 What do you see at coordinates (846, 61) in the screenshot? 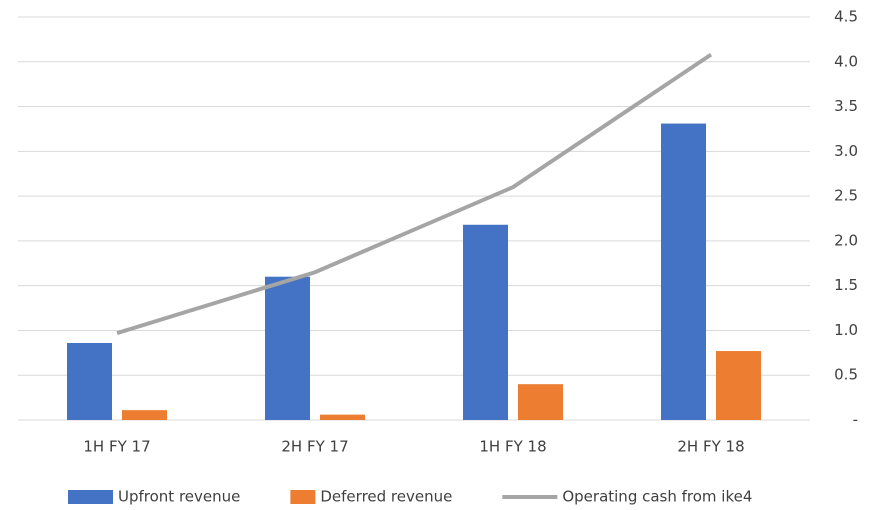
I see `y-tick-label: 4.0` at bounding box center [846, 61].